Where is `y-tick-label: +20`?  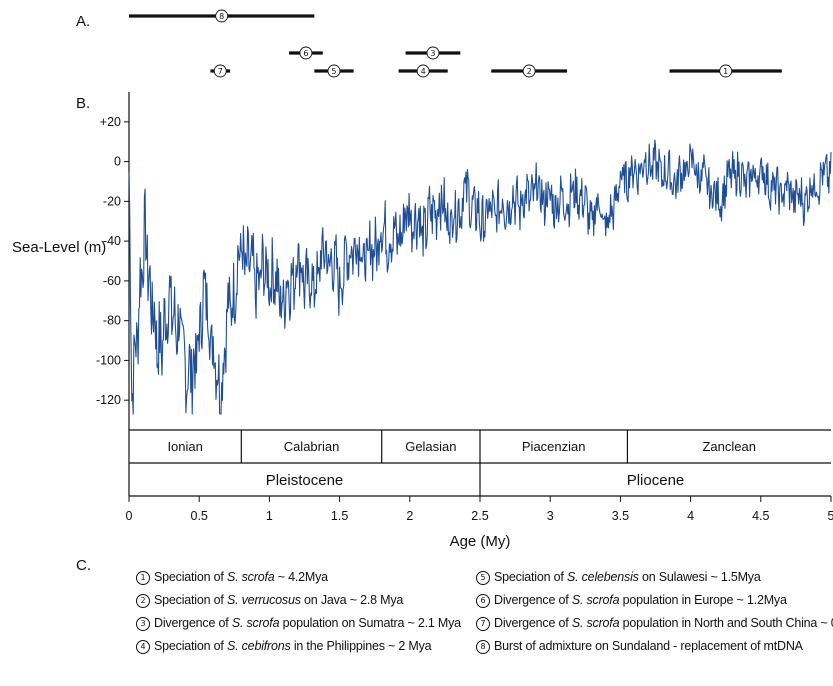 y-tick-label: +20 is located at coordinates (110, 122).